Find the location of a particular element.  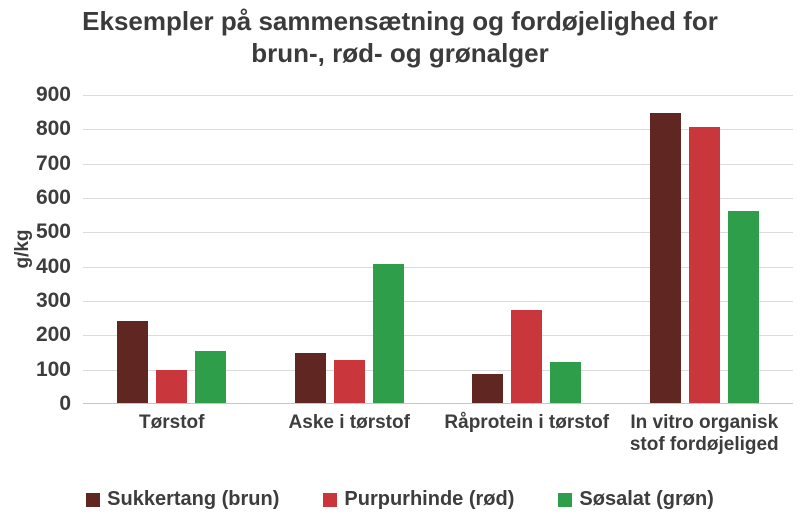

y-tick-label: 700 is located at coordinates (53, 163).